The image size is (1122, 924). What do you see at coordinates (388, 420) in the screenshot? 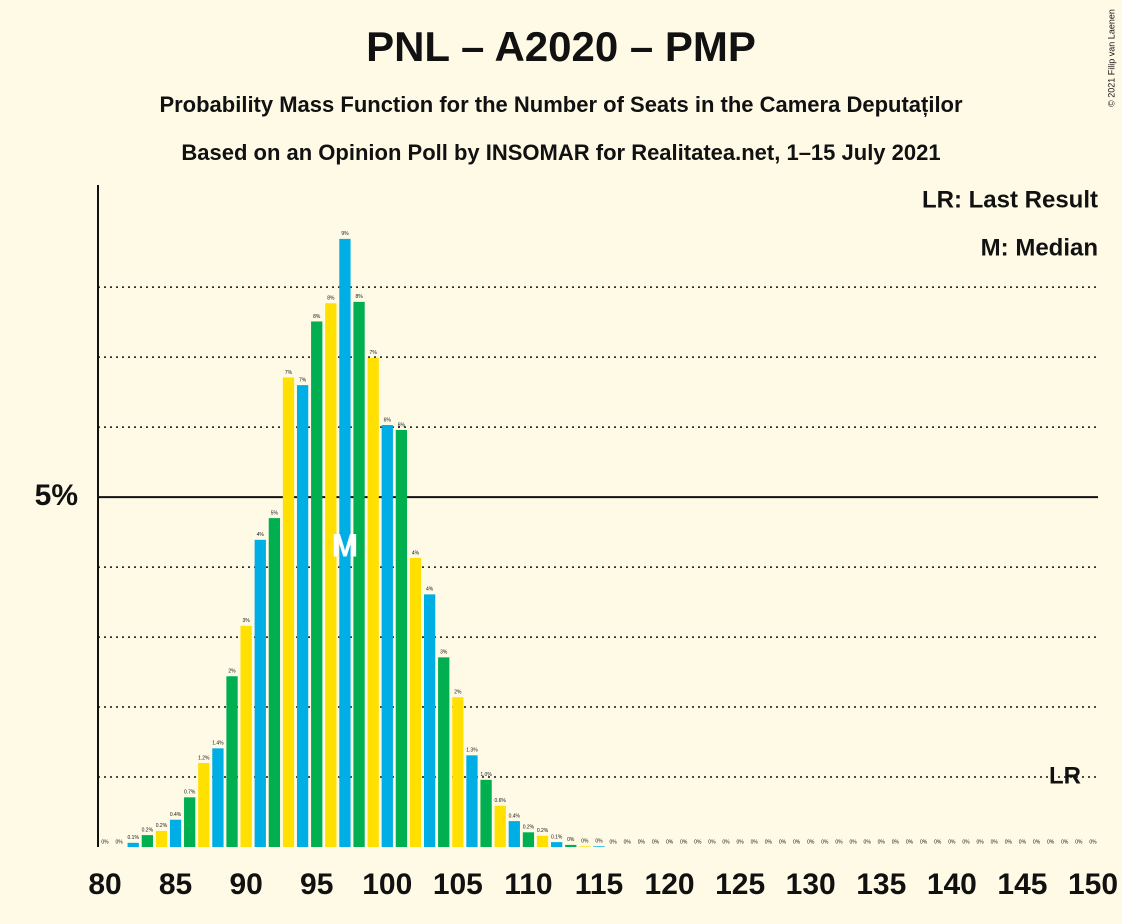
I see `value-label: 6%` at bounding box center [388, 420].